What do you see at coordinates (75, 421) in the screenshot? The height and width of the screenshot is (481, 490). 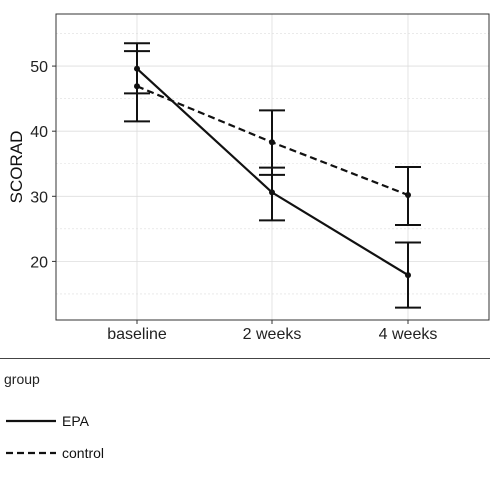 I see `legend-label-epa: EPA` at bounding box center [75, 421].